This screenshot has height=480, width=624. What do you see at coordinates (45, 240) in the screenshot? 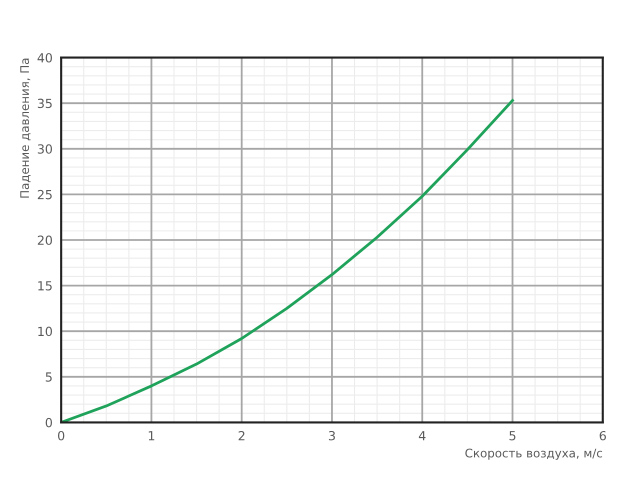
I see `y-tick-label: 20` at bounding box center [45, 240].